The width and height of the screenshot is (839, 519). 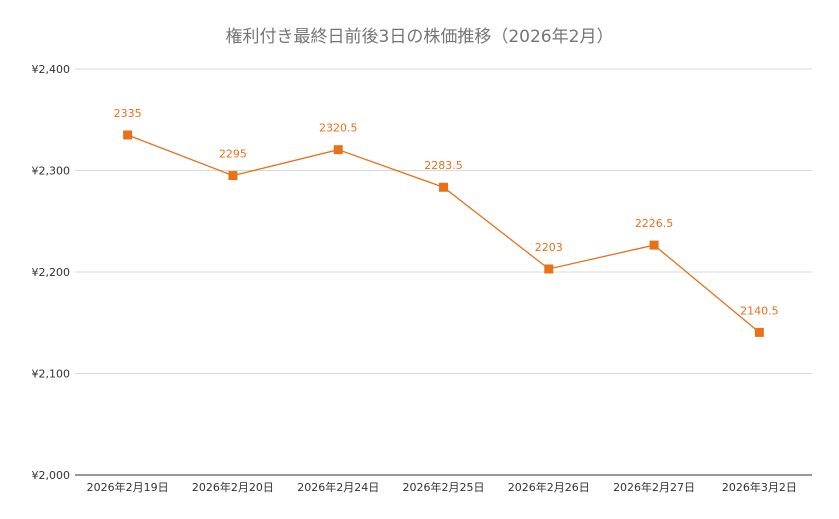 What do you see at coordinates (549, 487) in the screenshot?
I see `x-tick-label: 2026年2月26日` at bounding box center [549, 487].